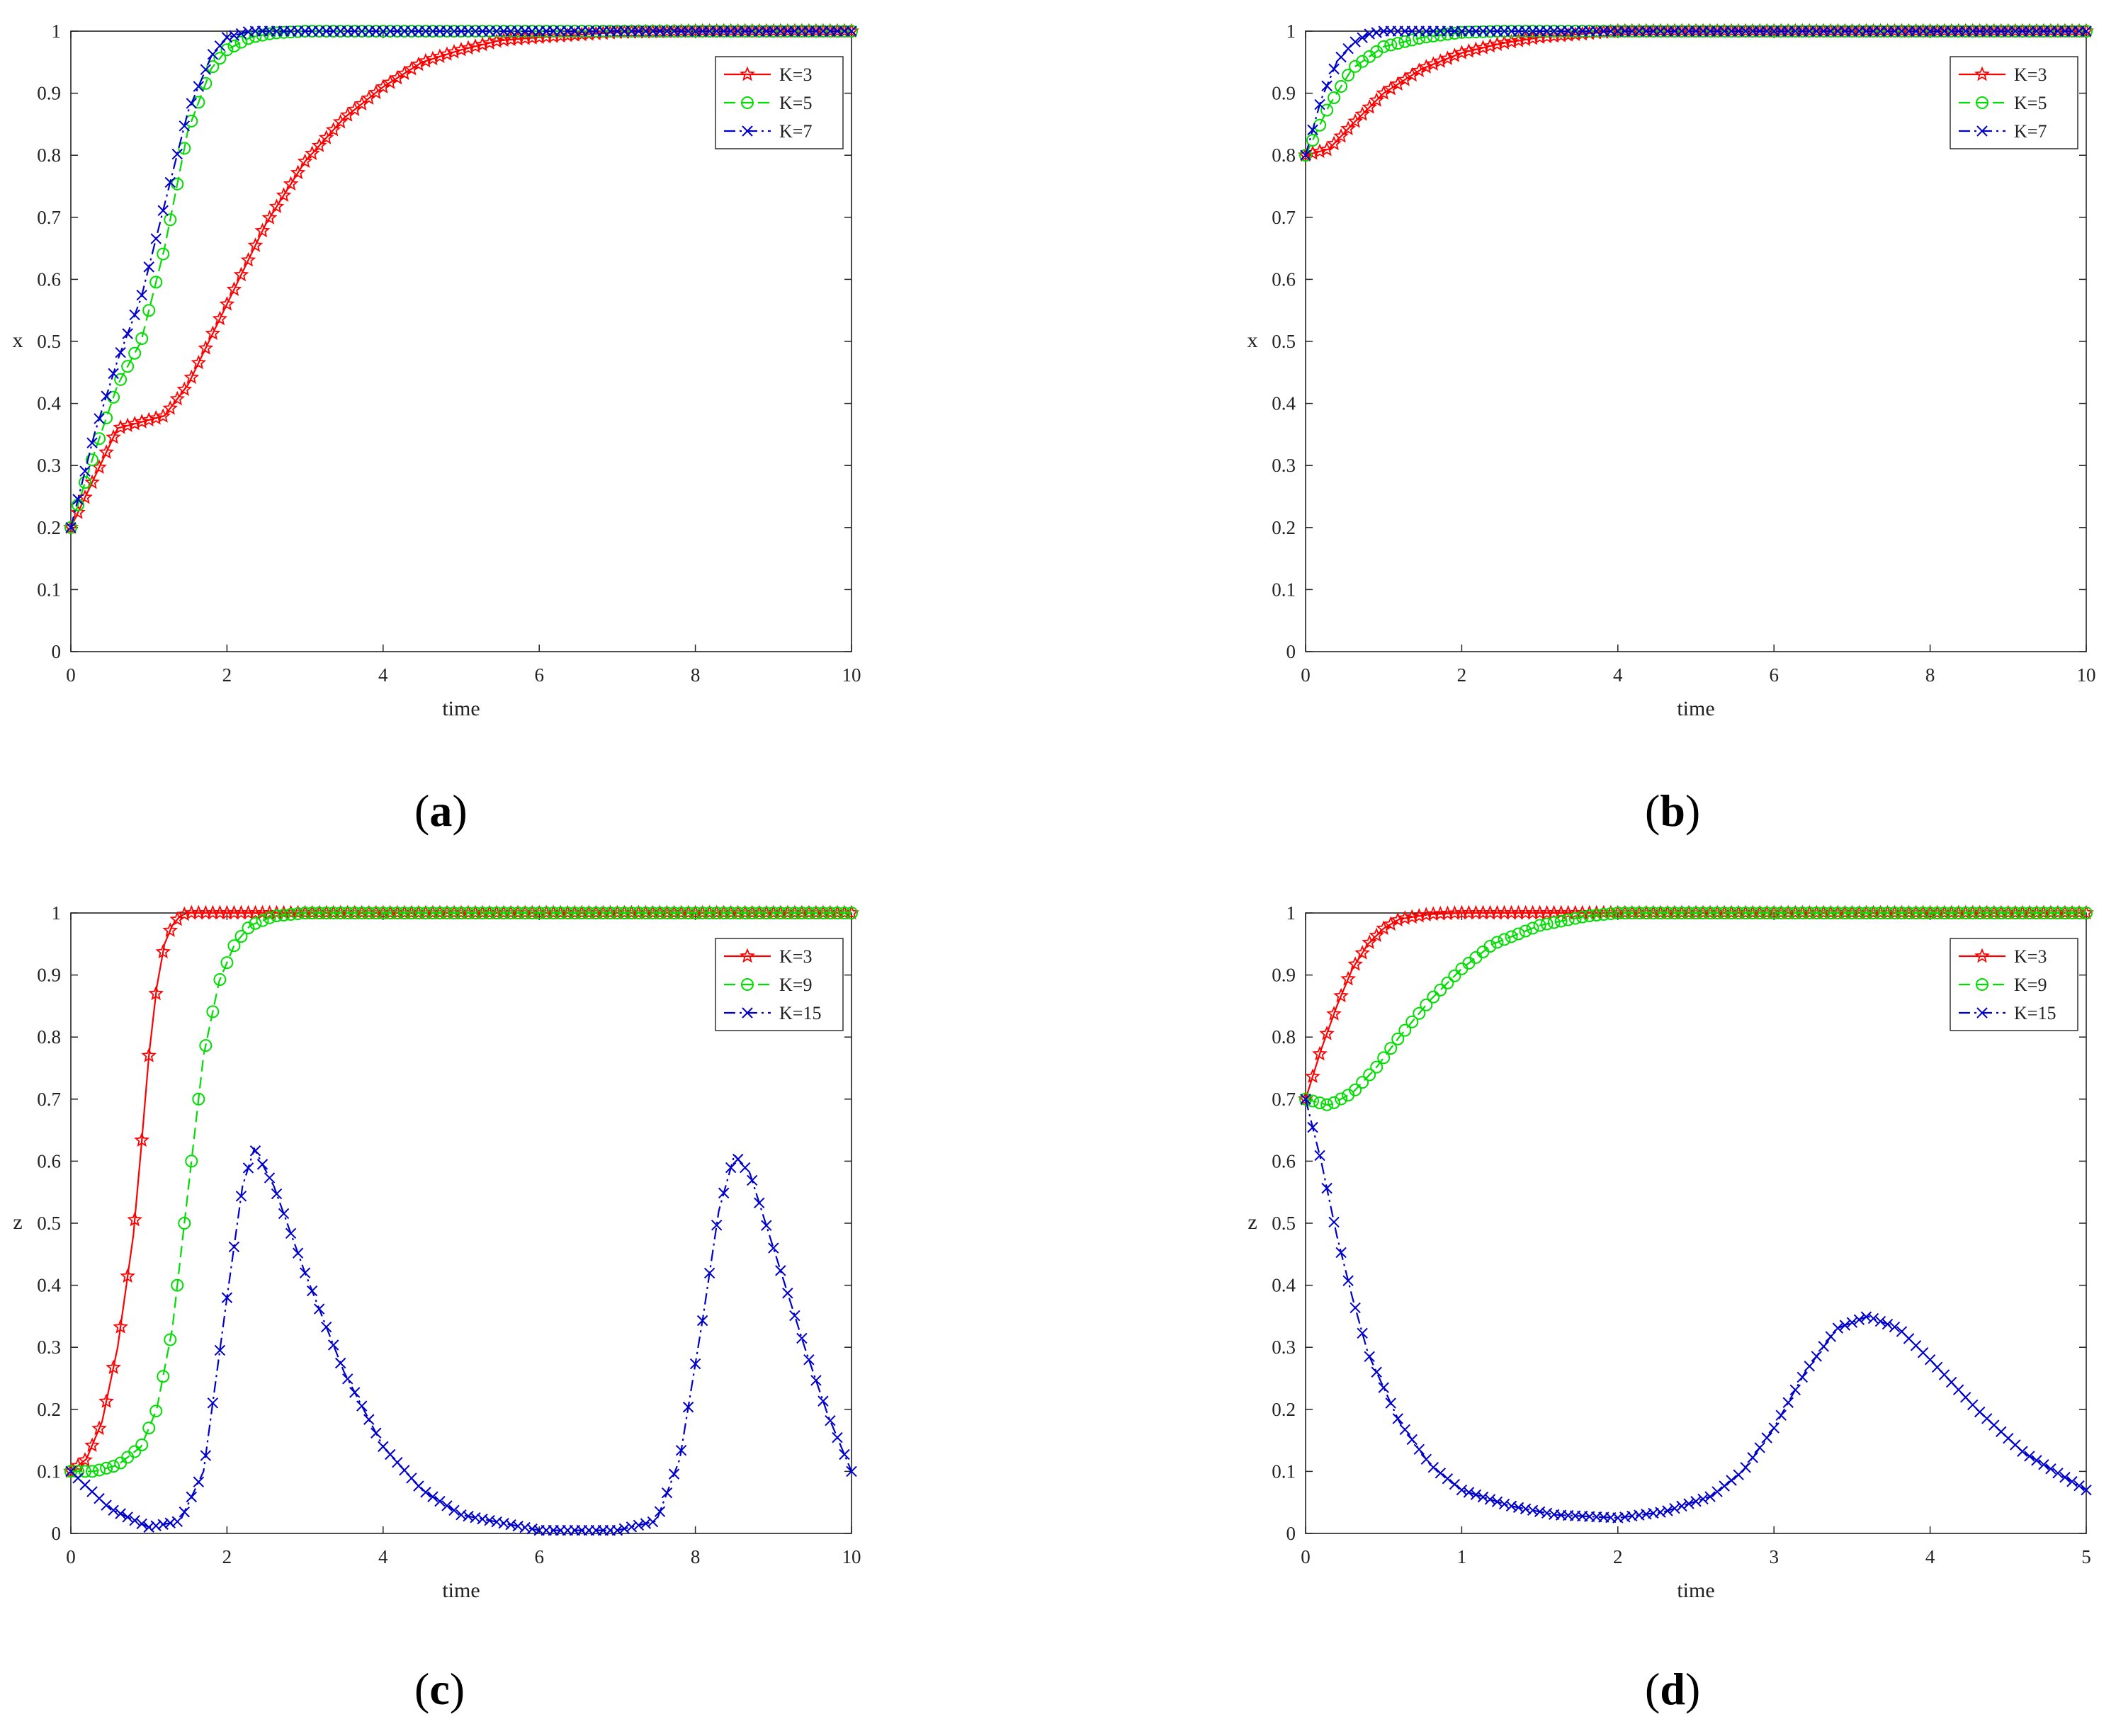  Describe the element at coordinates (1673, 810) in the screenshot. I see `panel-caption-b: (b)` at that location.